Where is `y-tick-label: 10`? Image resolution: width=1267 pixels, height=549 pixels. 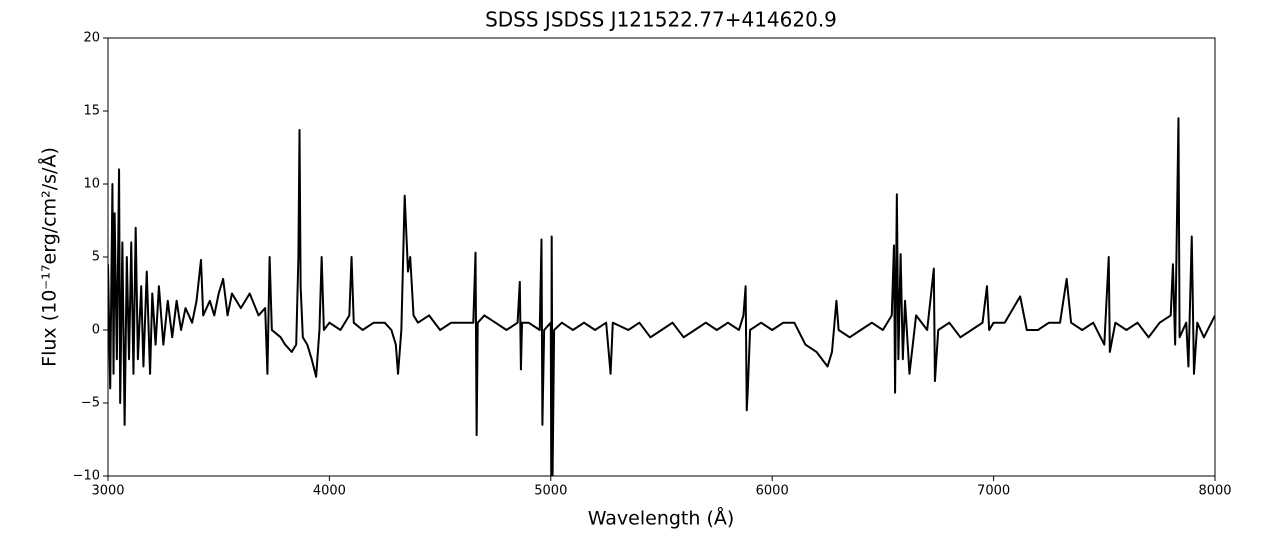
y-tick-label: 10 is located at coordinates (91, 184).